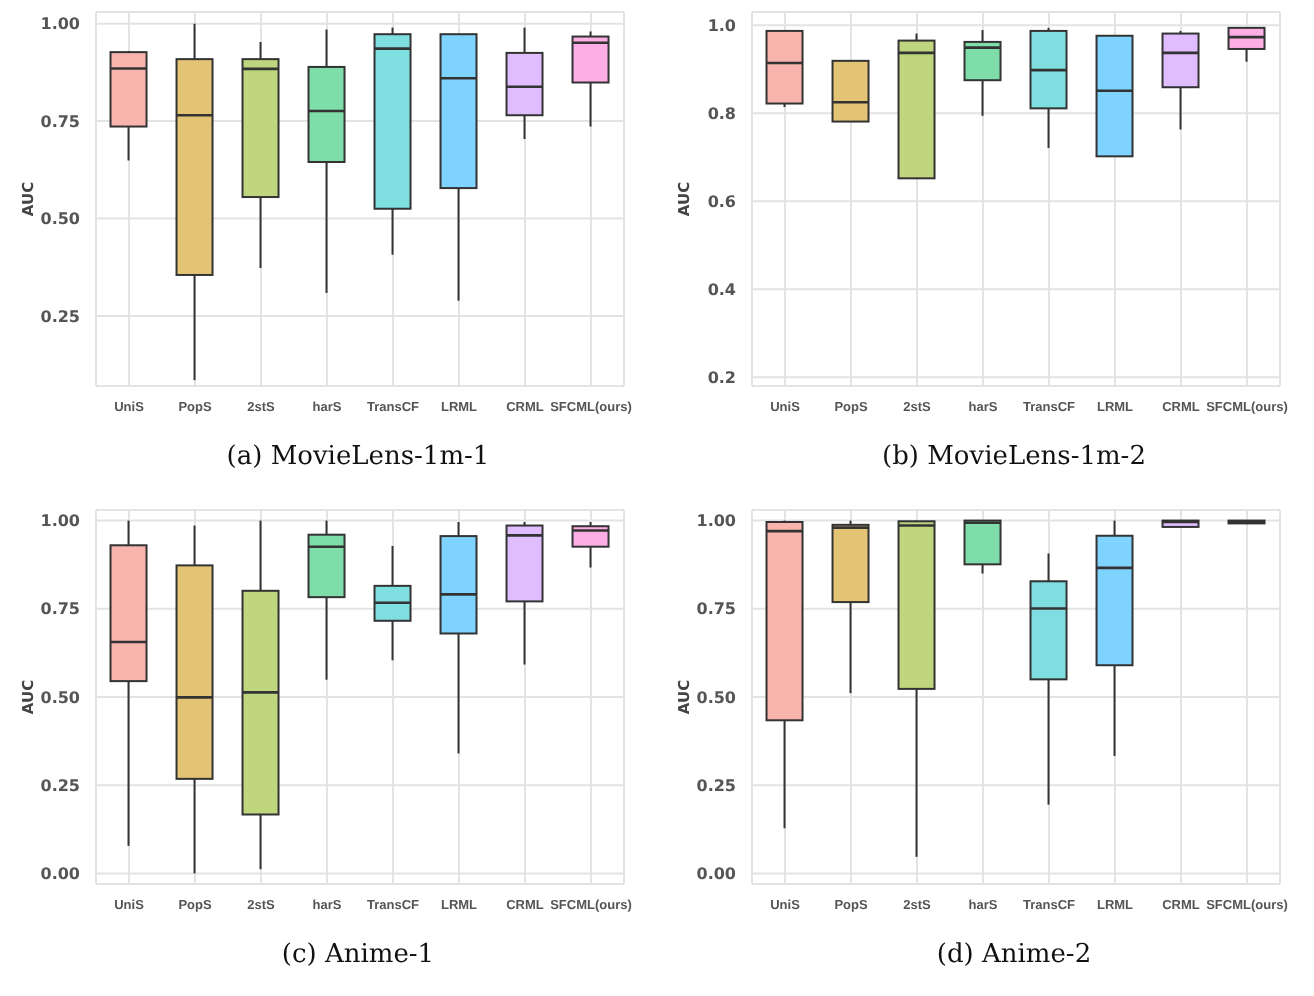  What do you see at coordinates (358, 457) in the screenshot?
I see `text: (a) MovieLens-1m-1` at bounding box center [358, 457].